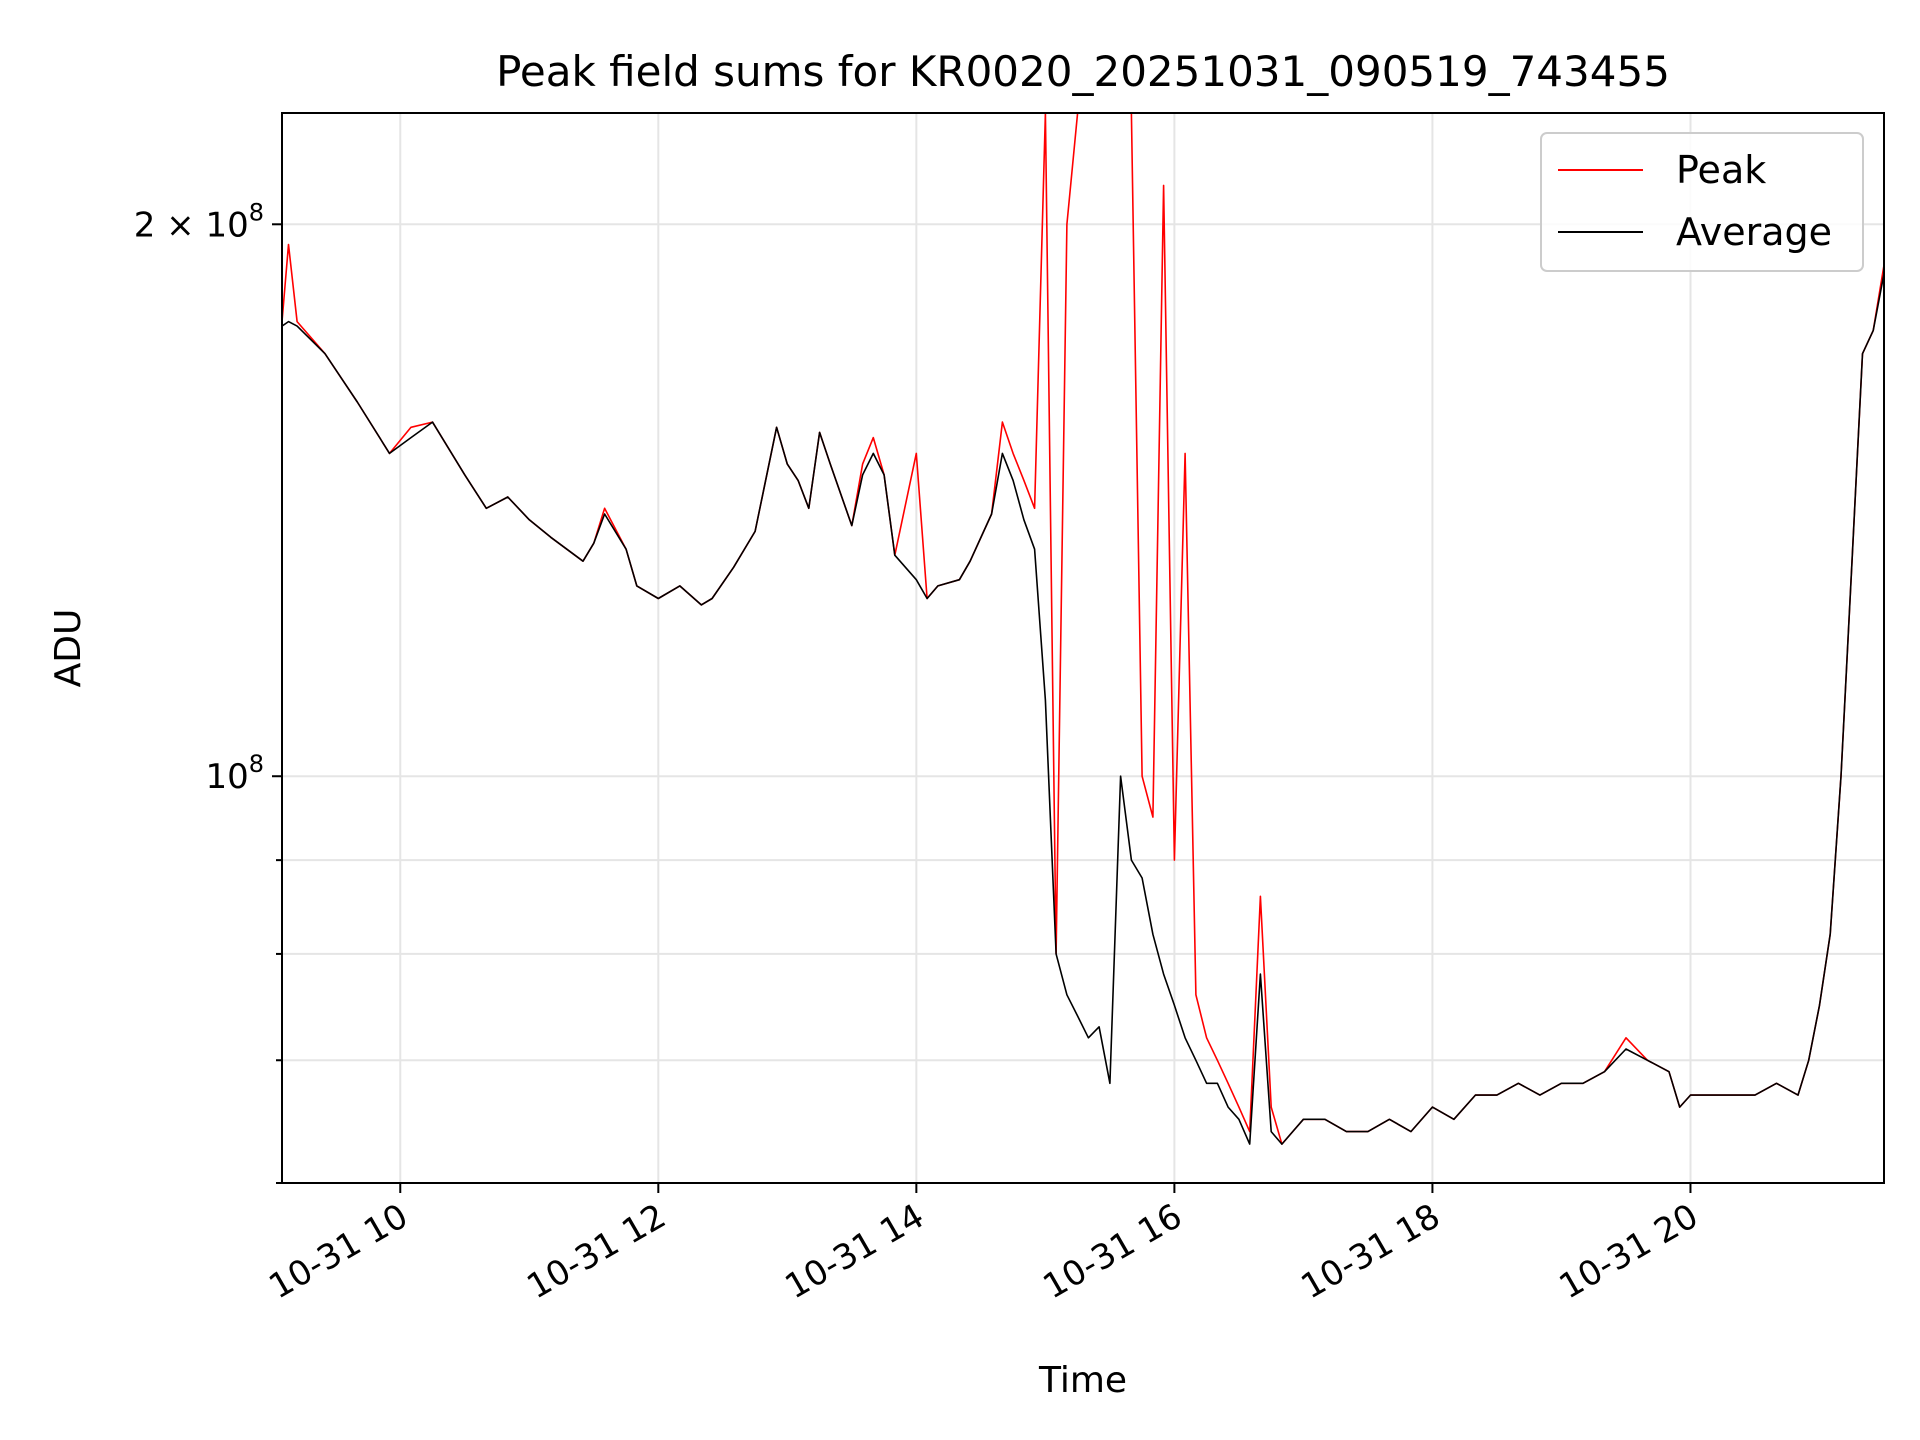 This screenshot has width=1920, height=1440. Describe the element at coordinates (234, 773) in the screenshot. I see `y-tick-label: 108` at that location.